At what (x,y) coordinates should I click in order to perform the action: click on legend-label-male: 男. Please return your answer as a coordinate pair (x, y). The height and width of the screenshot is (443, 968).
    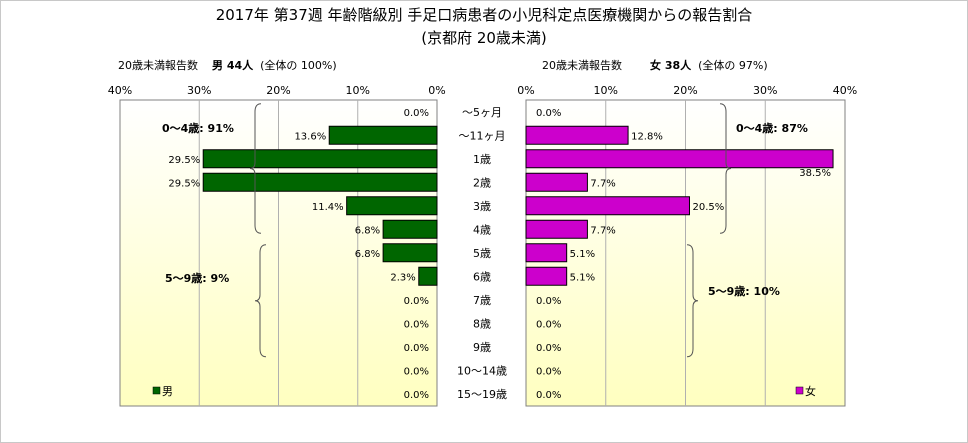
    Looking at the image, I should click on (167, 391).